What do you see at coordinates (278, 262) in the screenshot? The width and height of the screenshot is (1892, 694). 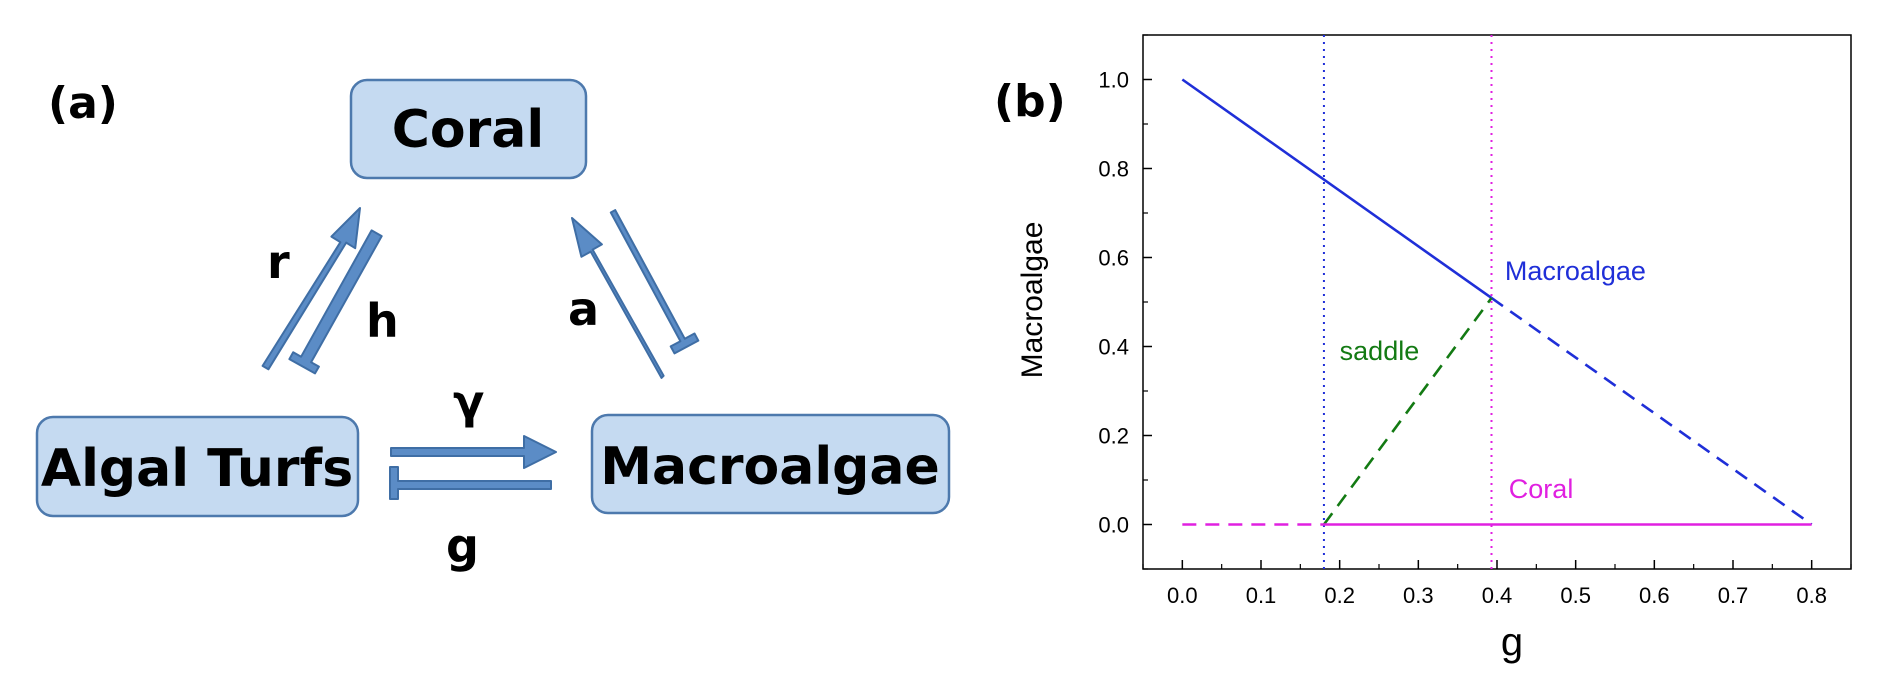 I see `r-label: r` at bounding box center [278, 262].